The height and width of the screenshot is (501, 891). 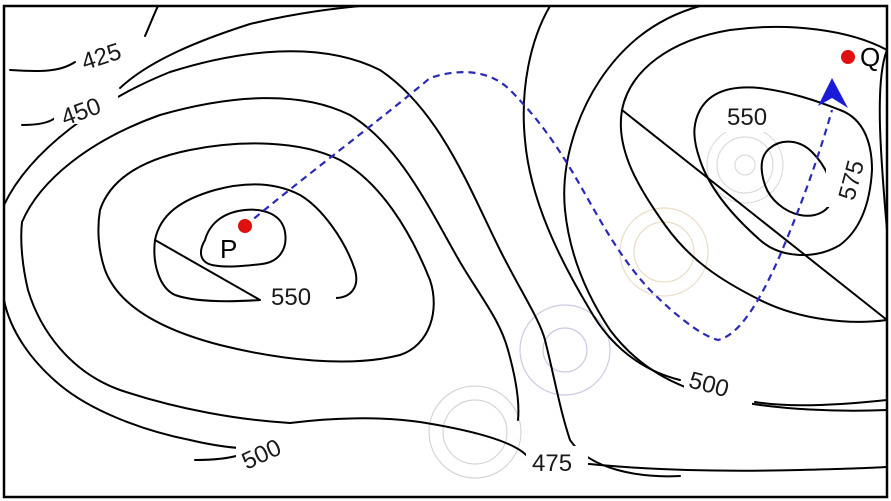 What do you see at coordinates (291, 297) in the screenshot?
I see `contour-label-550-west: 550` at bounding box center [291, 297].